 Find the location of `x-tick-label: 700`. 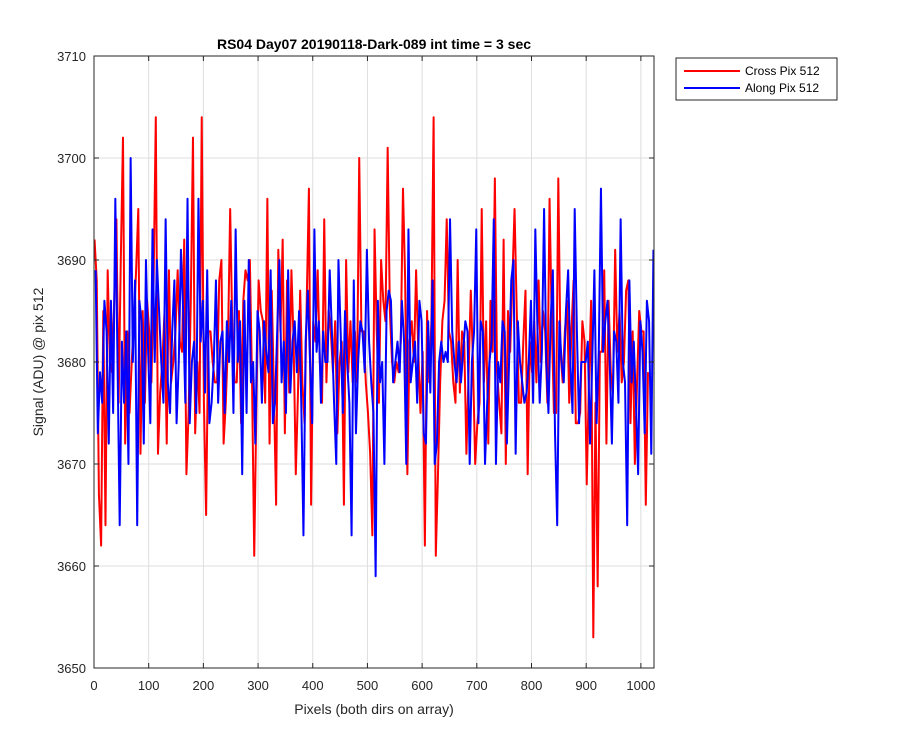

x-tick-label: 700 is located at coordinates (477, 685).